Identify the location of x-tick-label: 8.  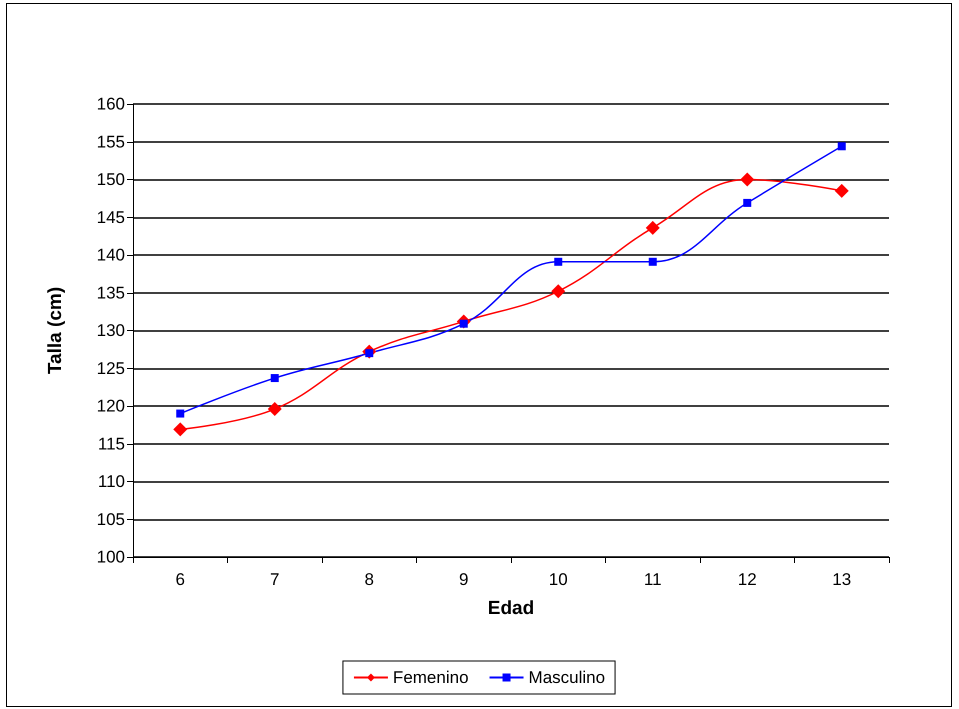
(369, 579).